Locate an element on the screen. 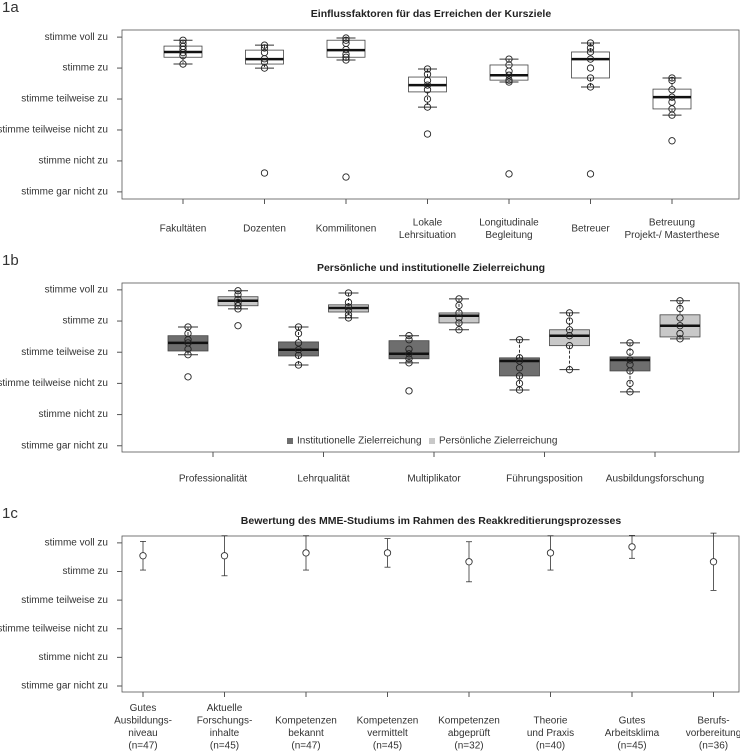  panel-label: 1a is located at coordinates (10, 8).